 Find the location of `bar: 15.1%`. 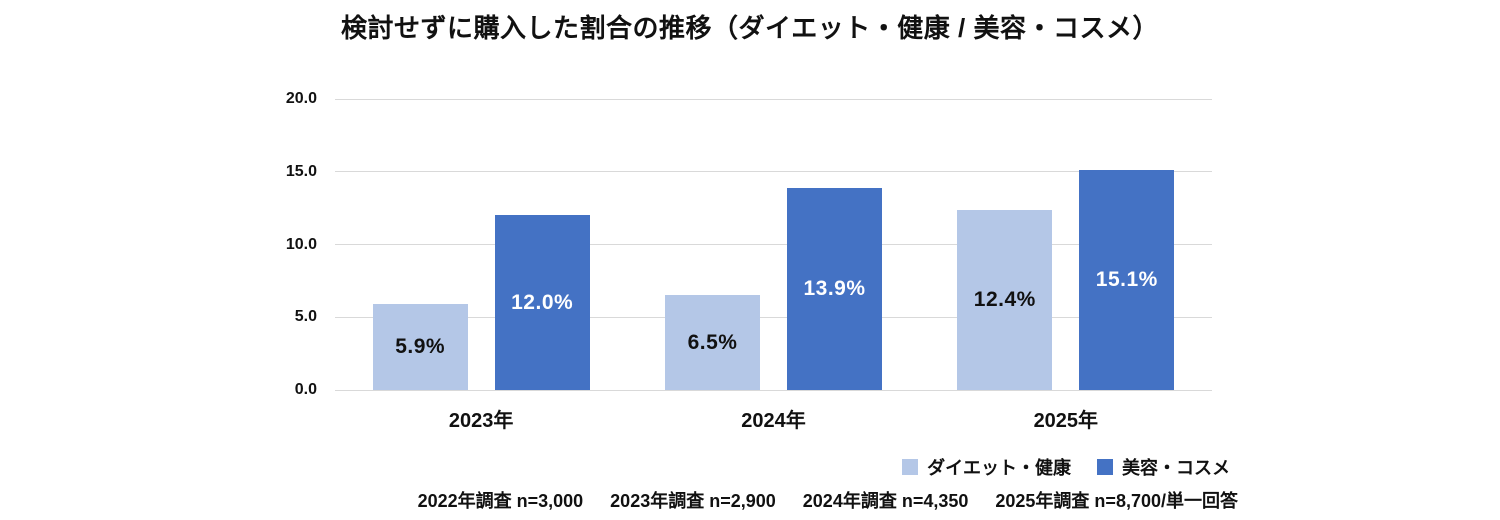

bar: 15.1% is located at coordinates (1127, 280).